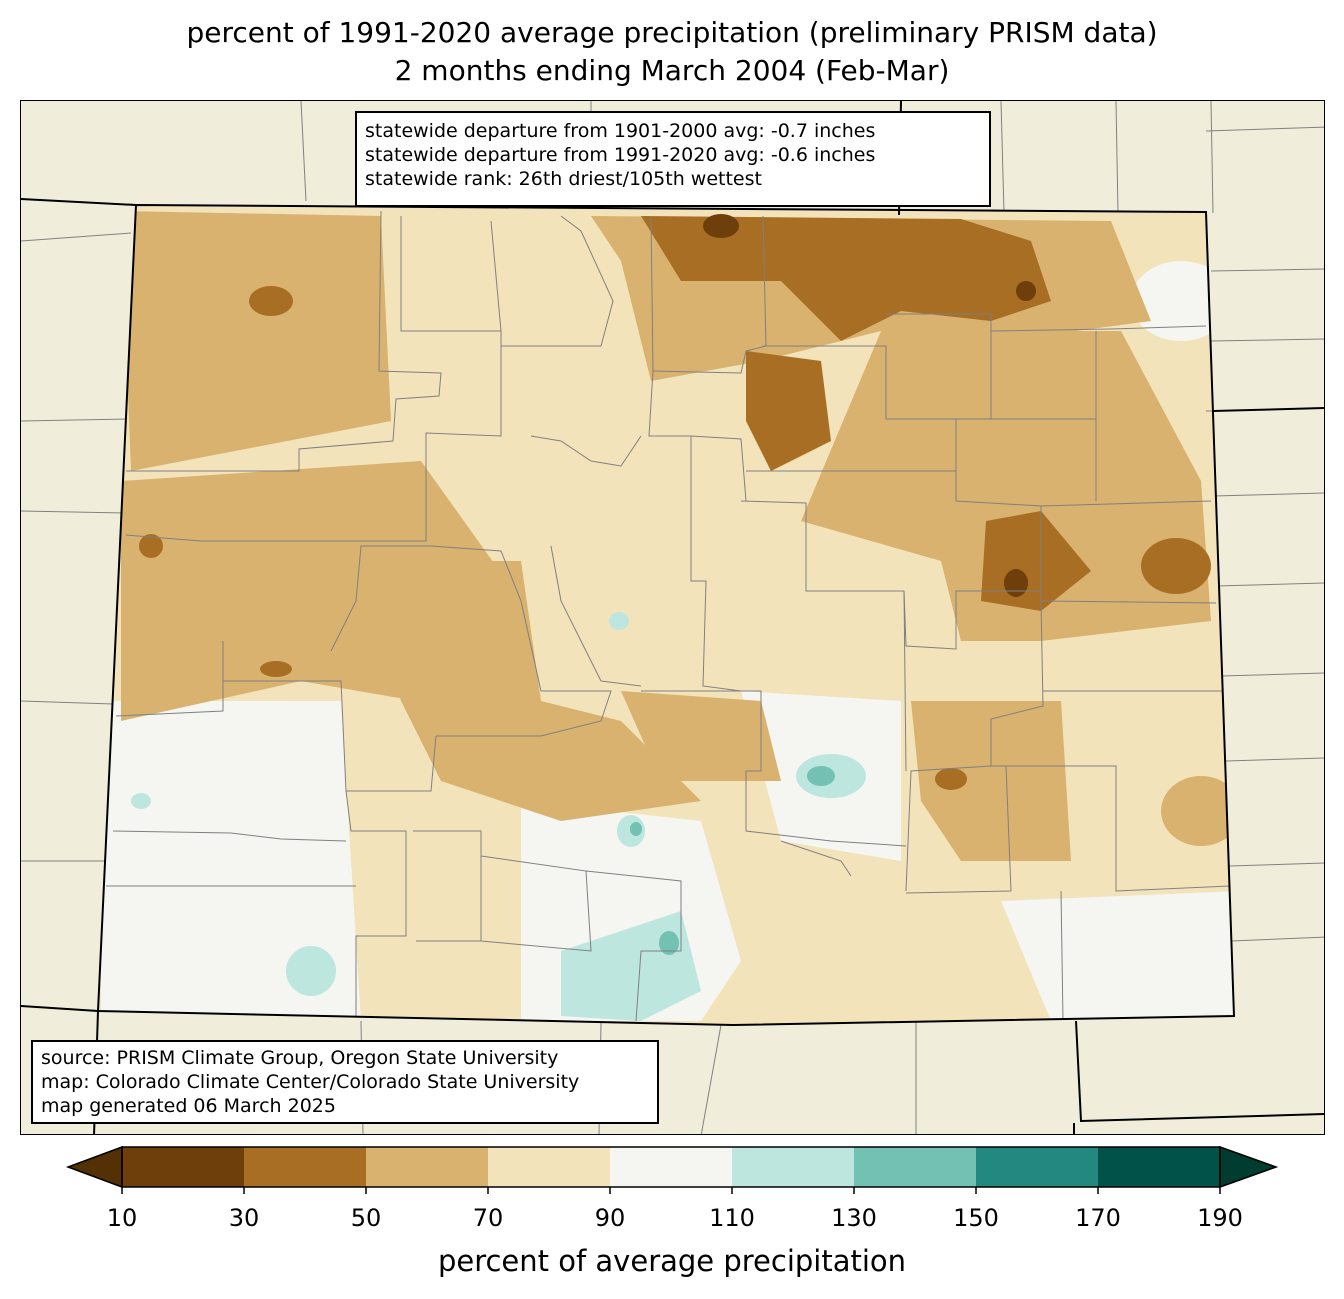 The height and width of the screenshot is (1299, 1344). Describe the element at coordinates (1220, 1218) in the screenshot. I see `colorbar-tick-label: 190` at that location.